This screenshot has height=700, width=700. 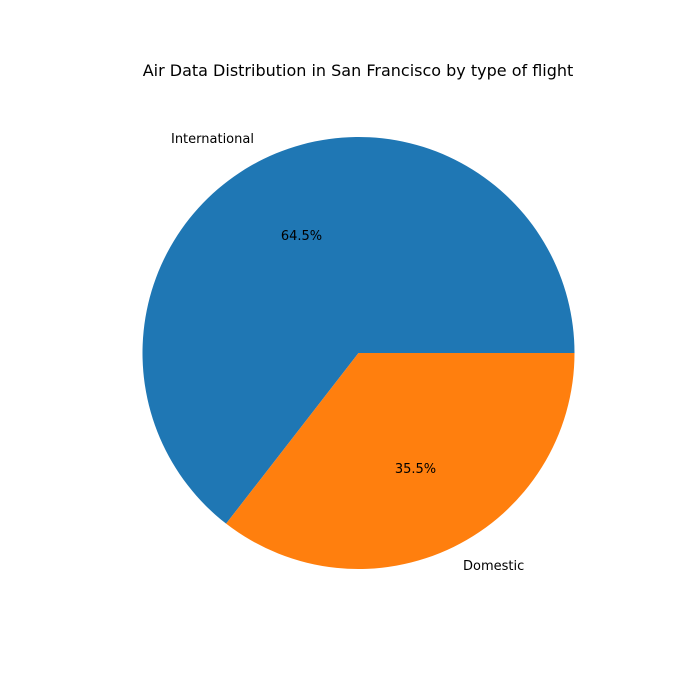 I want to click on slice-percent-domestic: 35.5%, so click(x=415, y=469).